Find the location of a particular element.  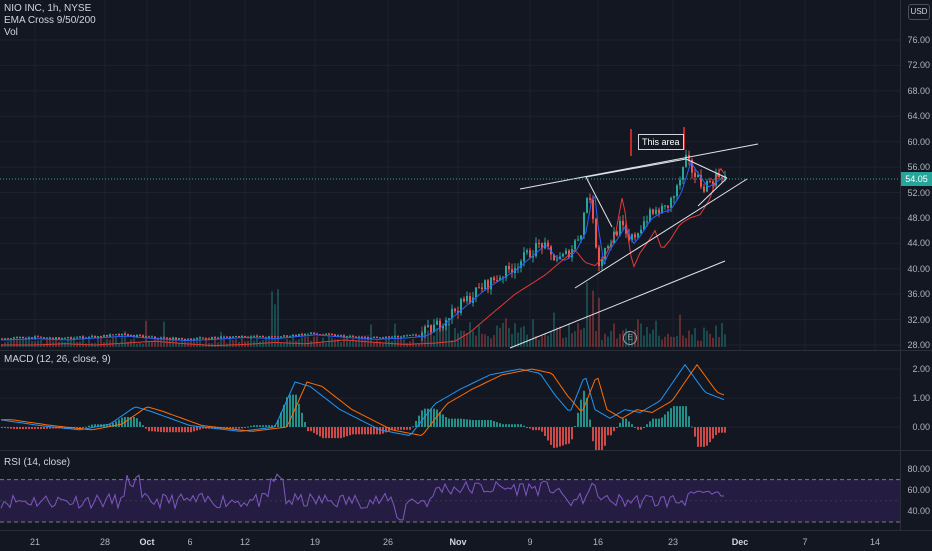

legend-macd: MACD (12, 26, close, 9) is located at coordinates (57, 359).